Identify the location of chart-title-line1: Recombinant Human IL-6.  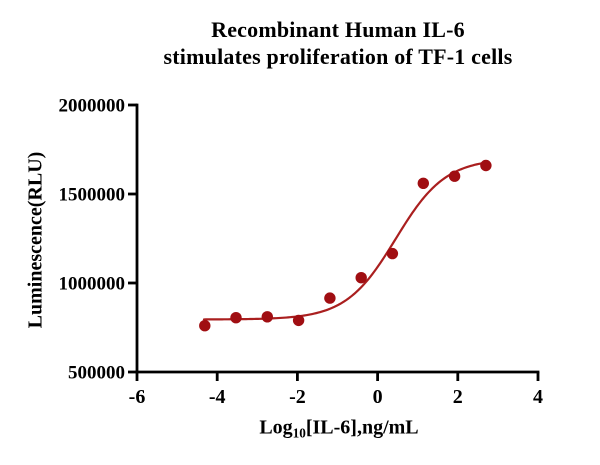
(338, 29).